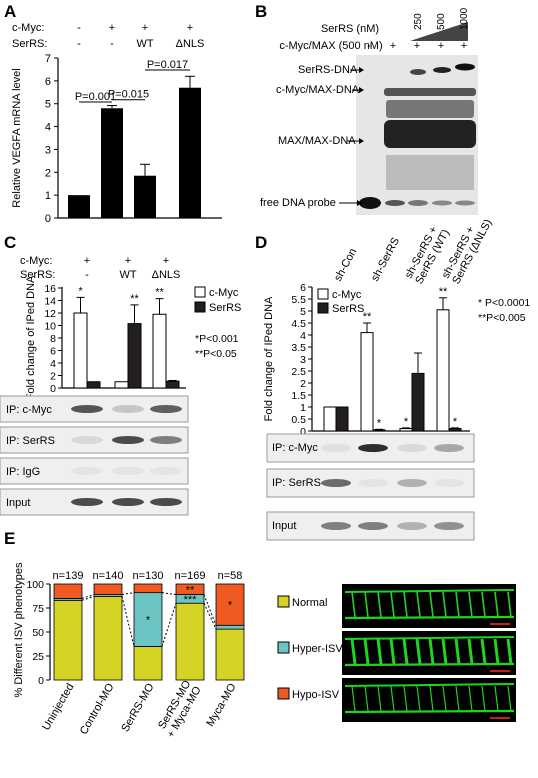 The image size is (538, 778). Describe the element at coordinates (303, 408) in the screenshot. I see `d-ytick-label: 1` at that location.